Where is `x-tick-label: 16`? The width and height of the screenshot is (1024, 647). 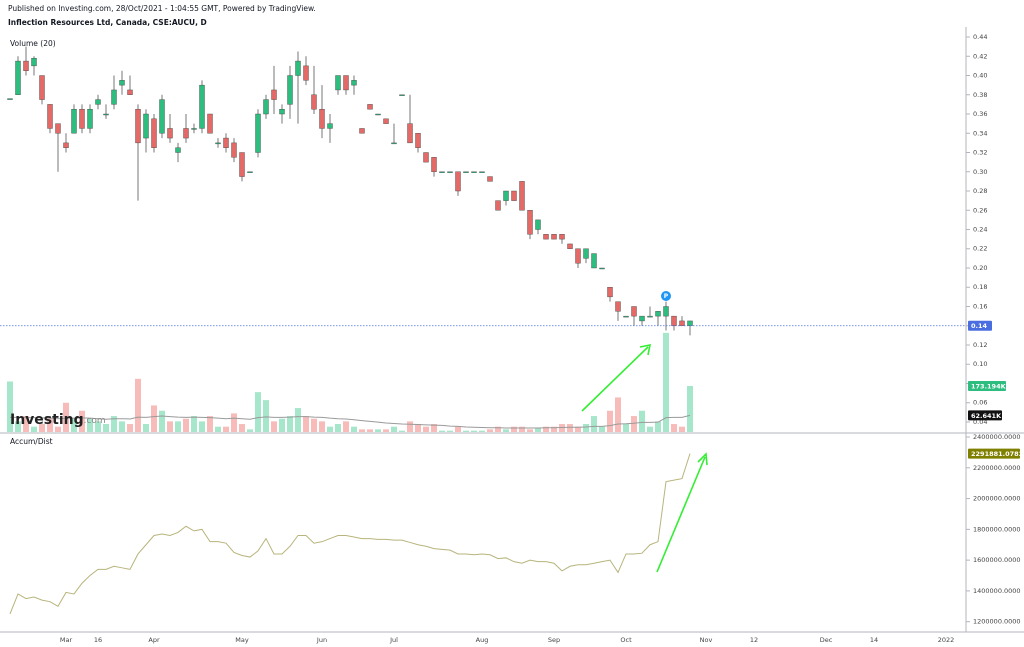
x-tick-label: 16 is located at coordinates (98, 640).